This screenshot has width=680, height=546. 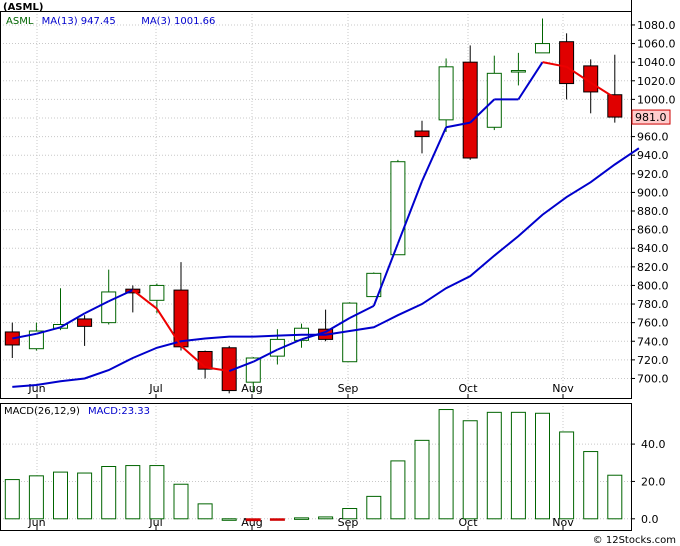 What do you see at coordinates (653, 378) in the screenshot?
I see `price-ytick-label: 700.0` at bounding box center [653, 378].